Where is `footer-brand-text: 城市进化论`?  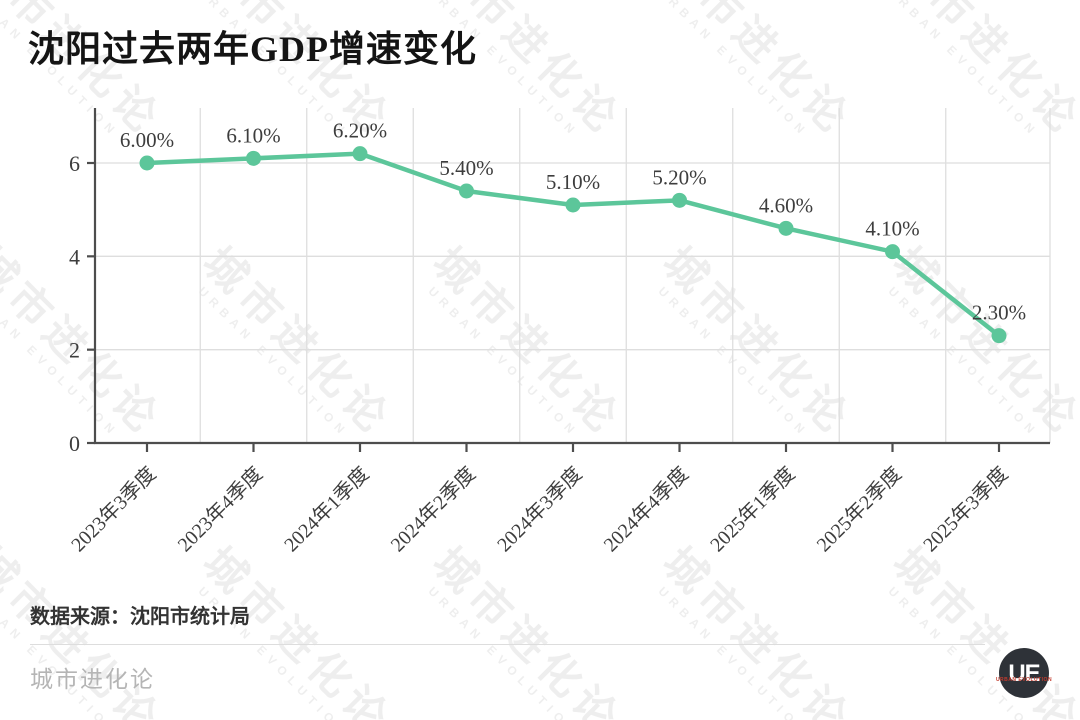
footer-brand-text: 城市进化论 is located at coordinates (92, 679).